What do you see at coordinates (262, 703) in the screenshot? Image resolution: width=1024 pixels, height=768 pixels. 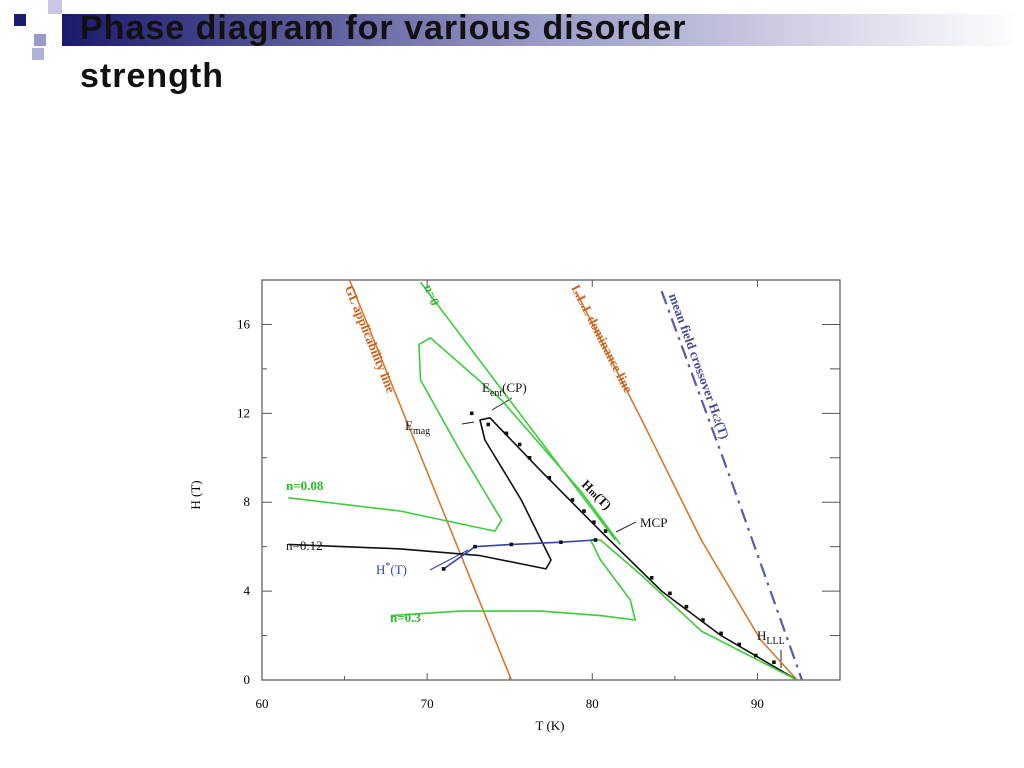 I see `x-tick-label: 60` at bounding box center [262, 703].